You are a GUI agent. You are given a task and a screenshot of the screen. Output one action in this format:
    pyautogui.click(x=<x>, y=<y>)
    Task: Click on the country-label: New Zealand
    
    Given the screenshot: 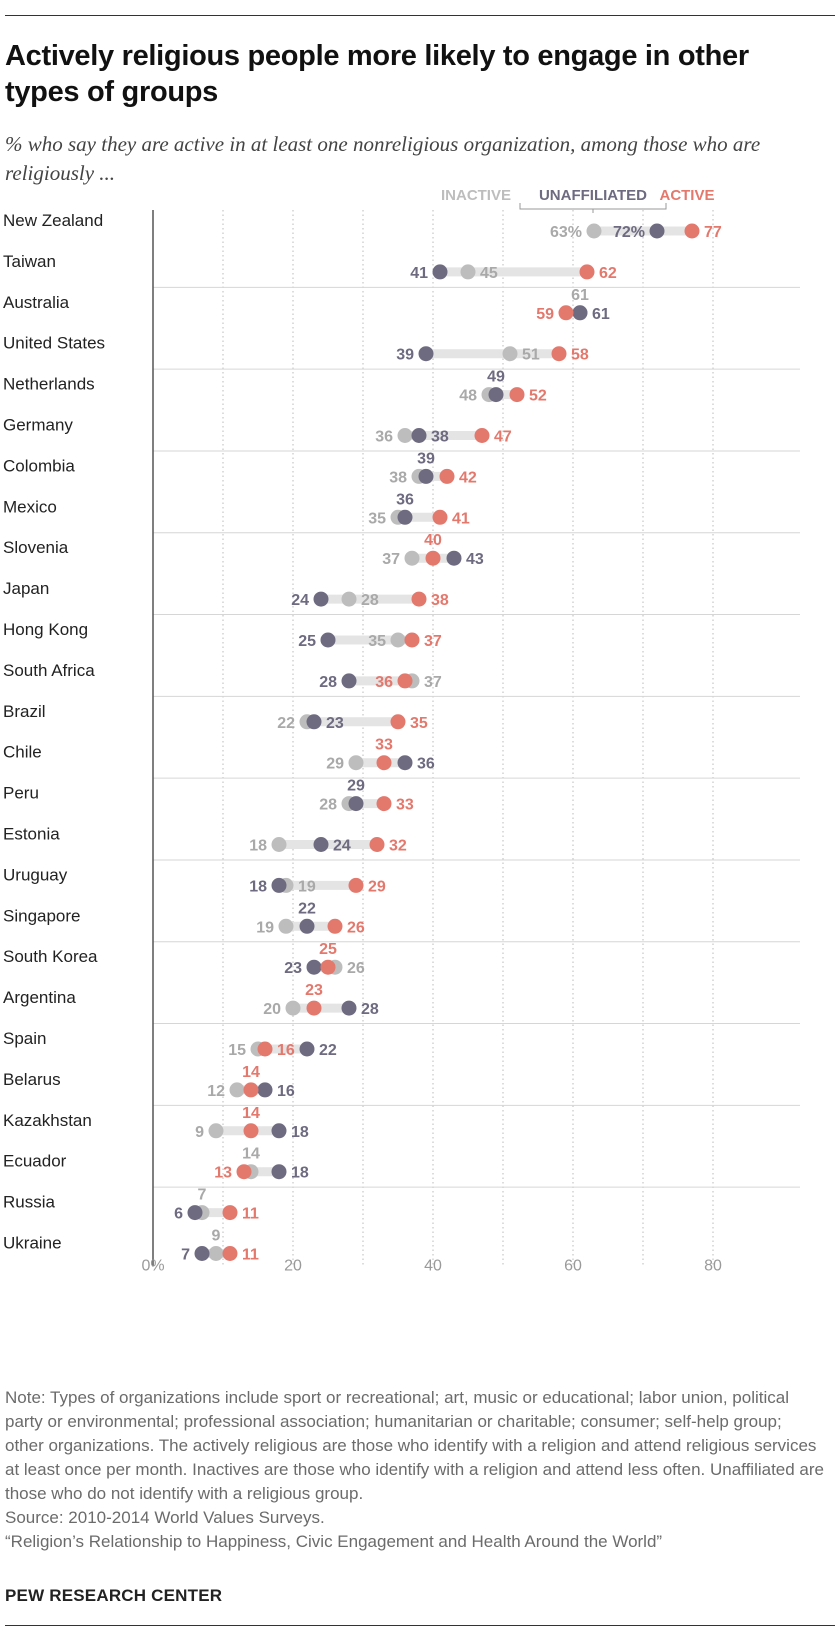 What is the action you would take?
    pyautogui.click(x=53, y=220)
    